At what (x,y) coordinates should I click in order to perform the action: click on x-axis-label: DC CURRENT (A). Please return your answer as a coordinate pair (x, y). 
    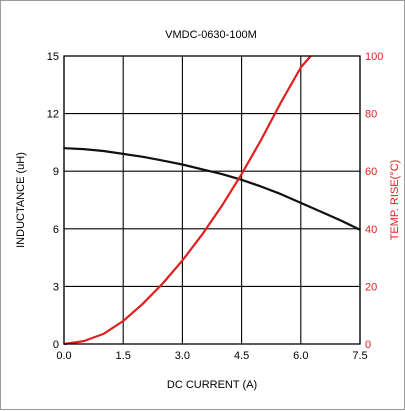
    Looking at the image, I should click on (212, 385).